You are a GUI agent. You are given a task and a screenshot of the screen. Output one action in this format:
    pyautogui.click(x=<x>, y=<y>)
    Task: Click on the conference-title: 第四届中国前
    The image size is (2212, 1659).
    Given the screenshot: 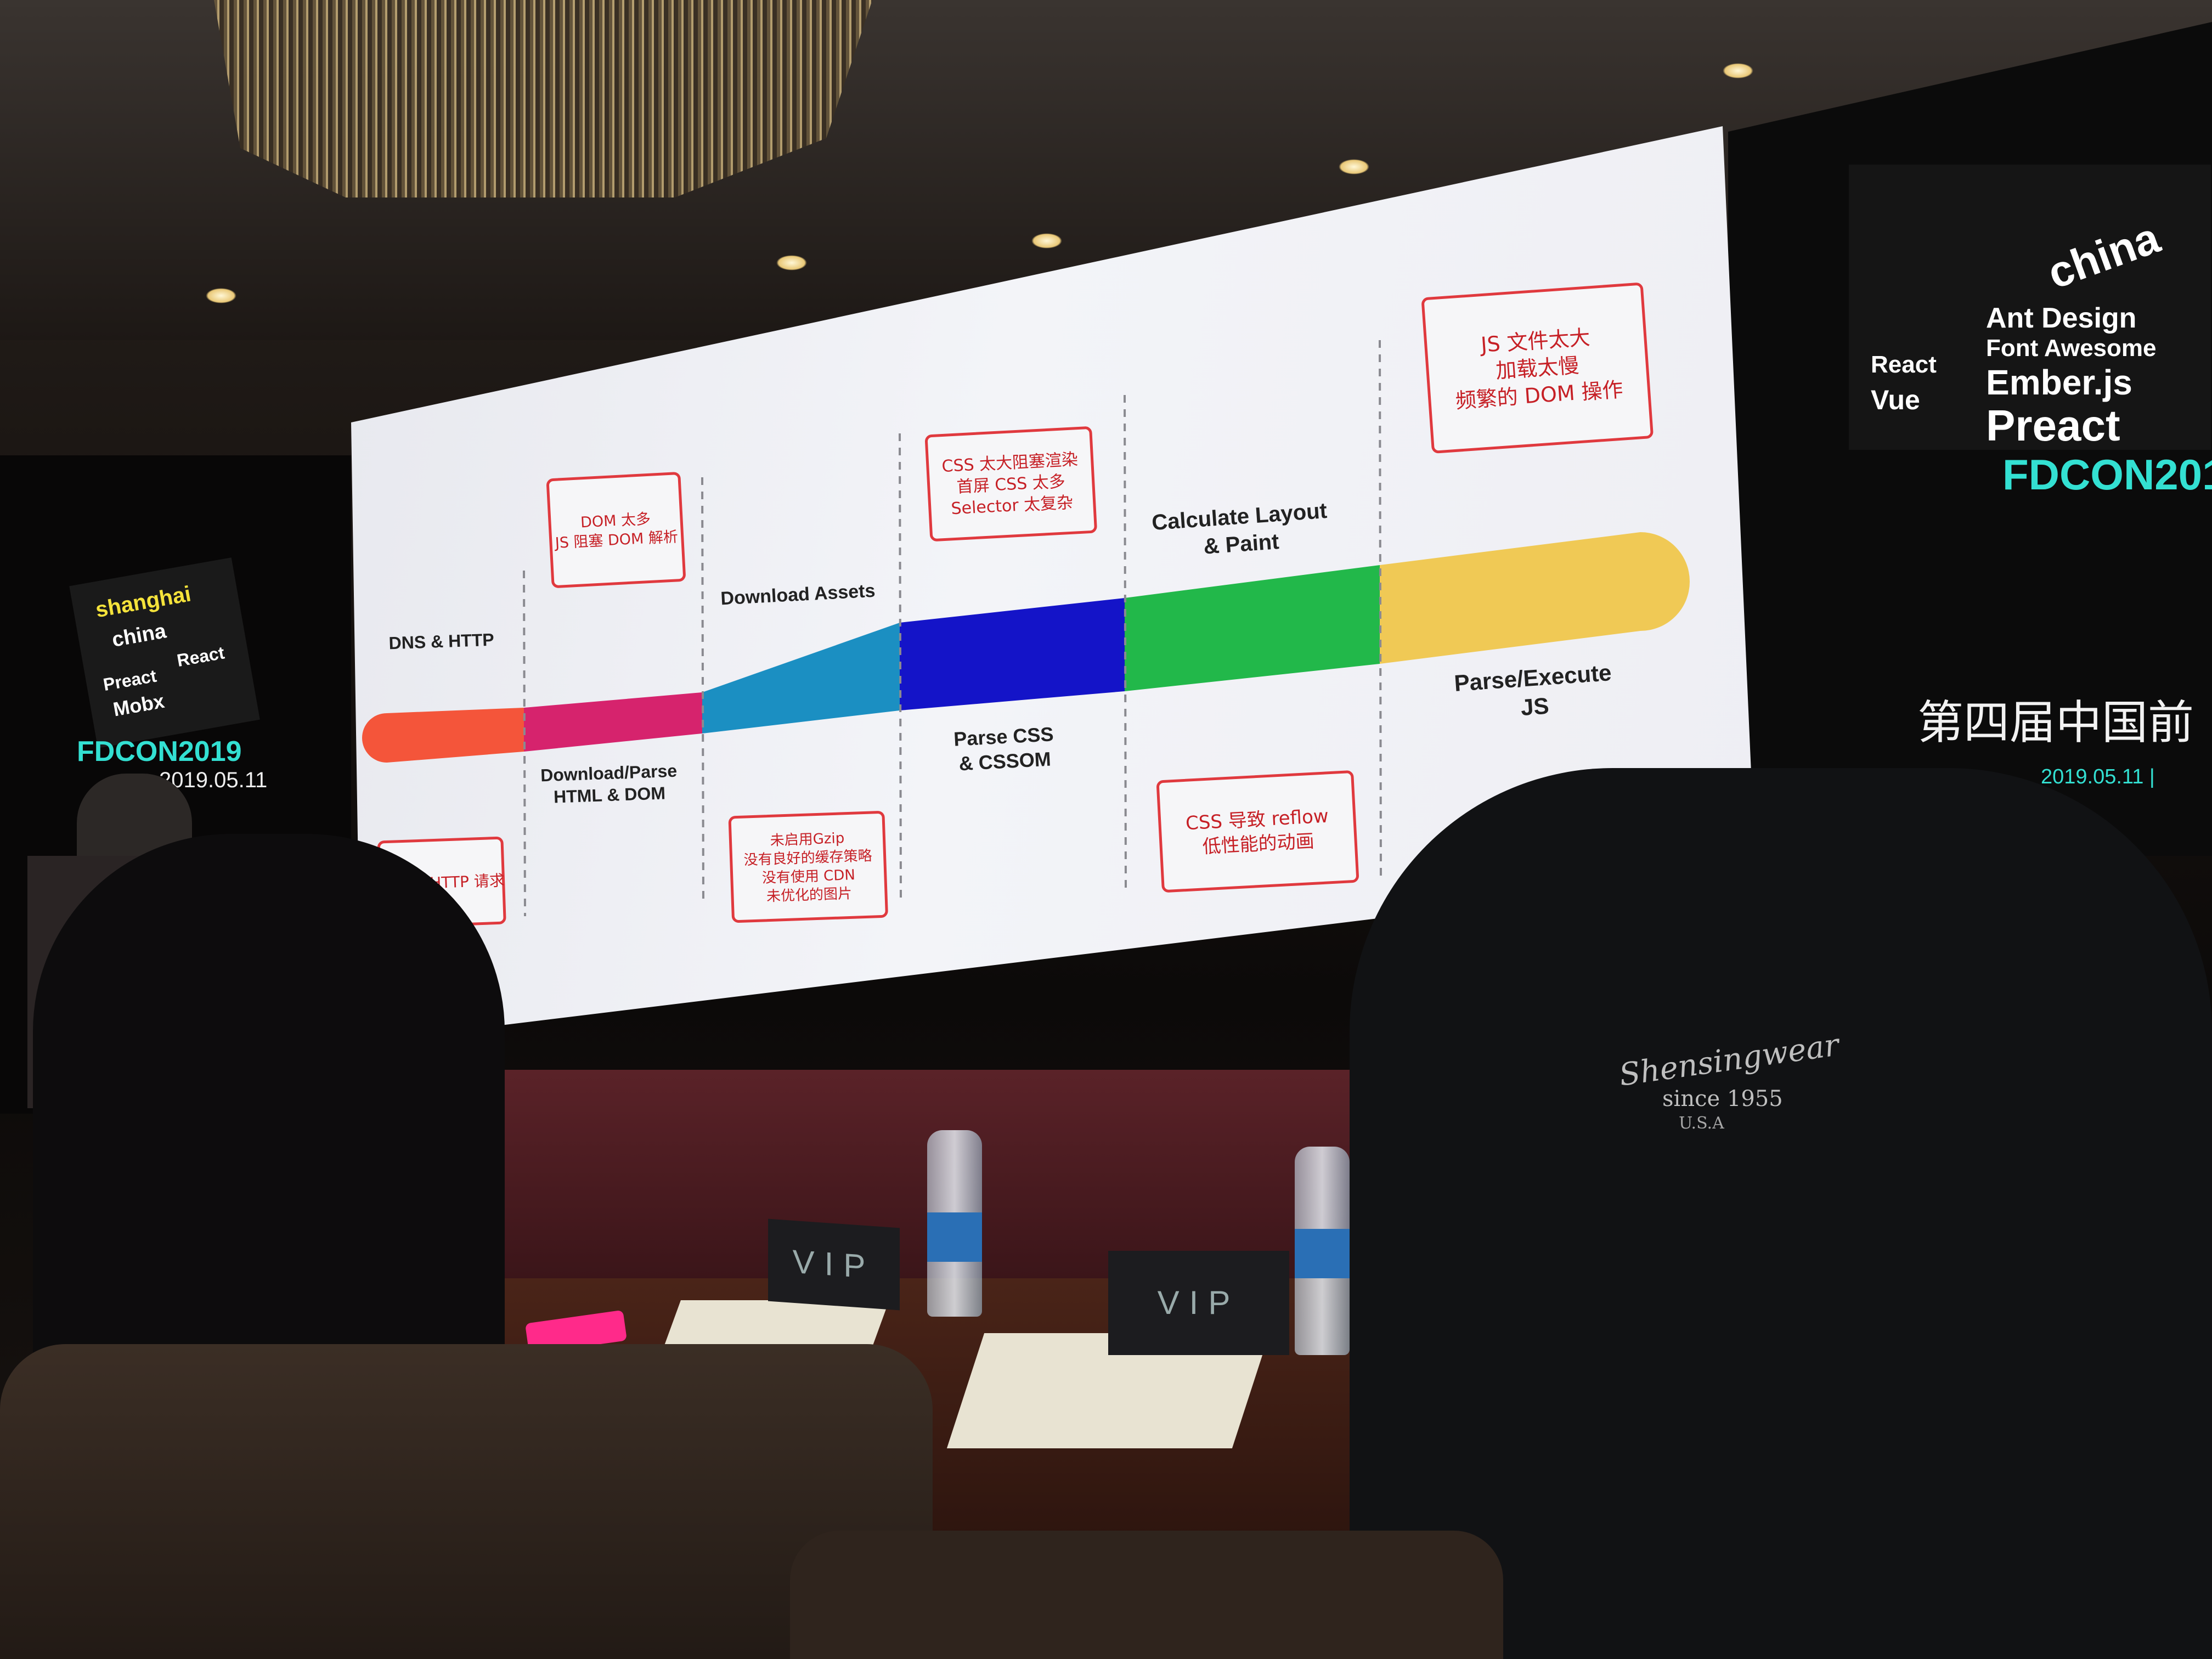 What is the action you would take?
    pyautogui.click(x=2055, y=723)
    